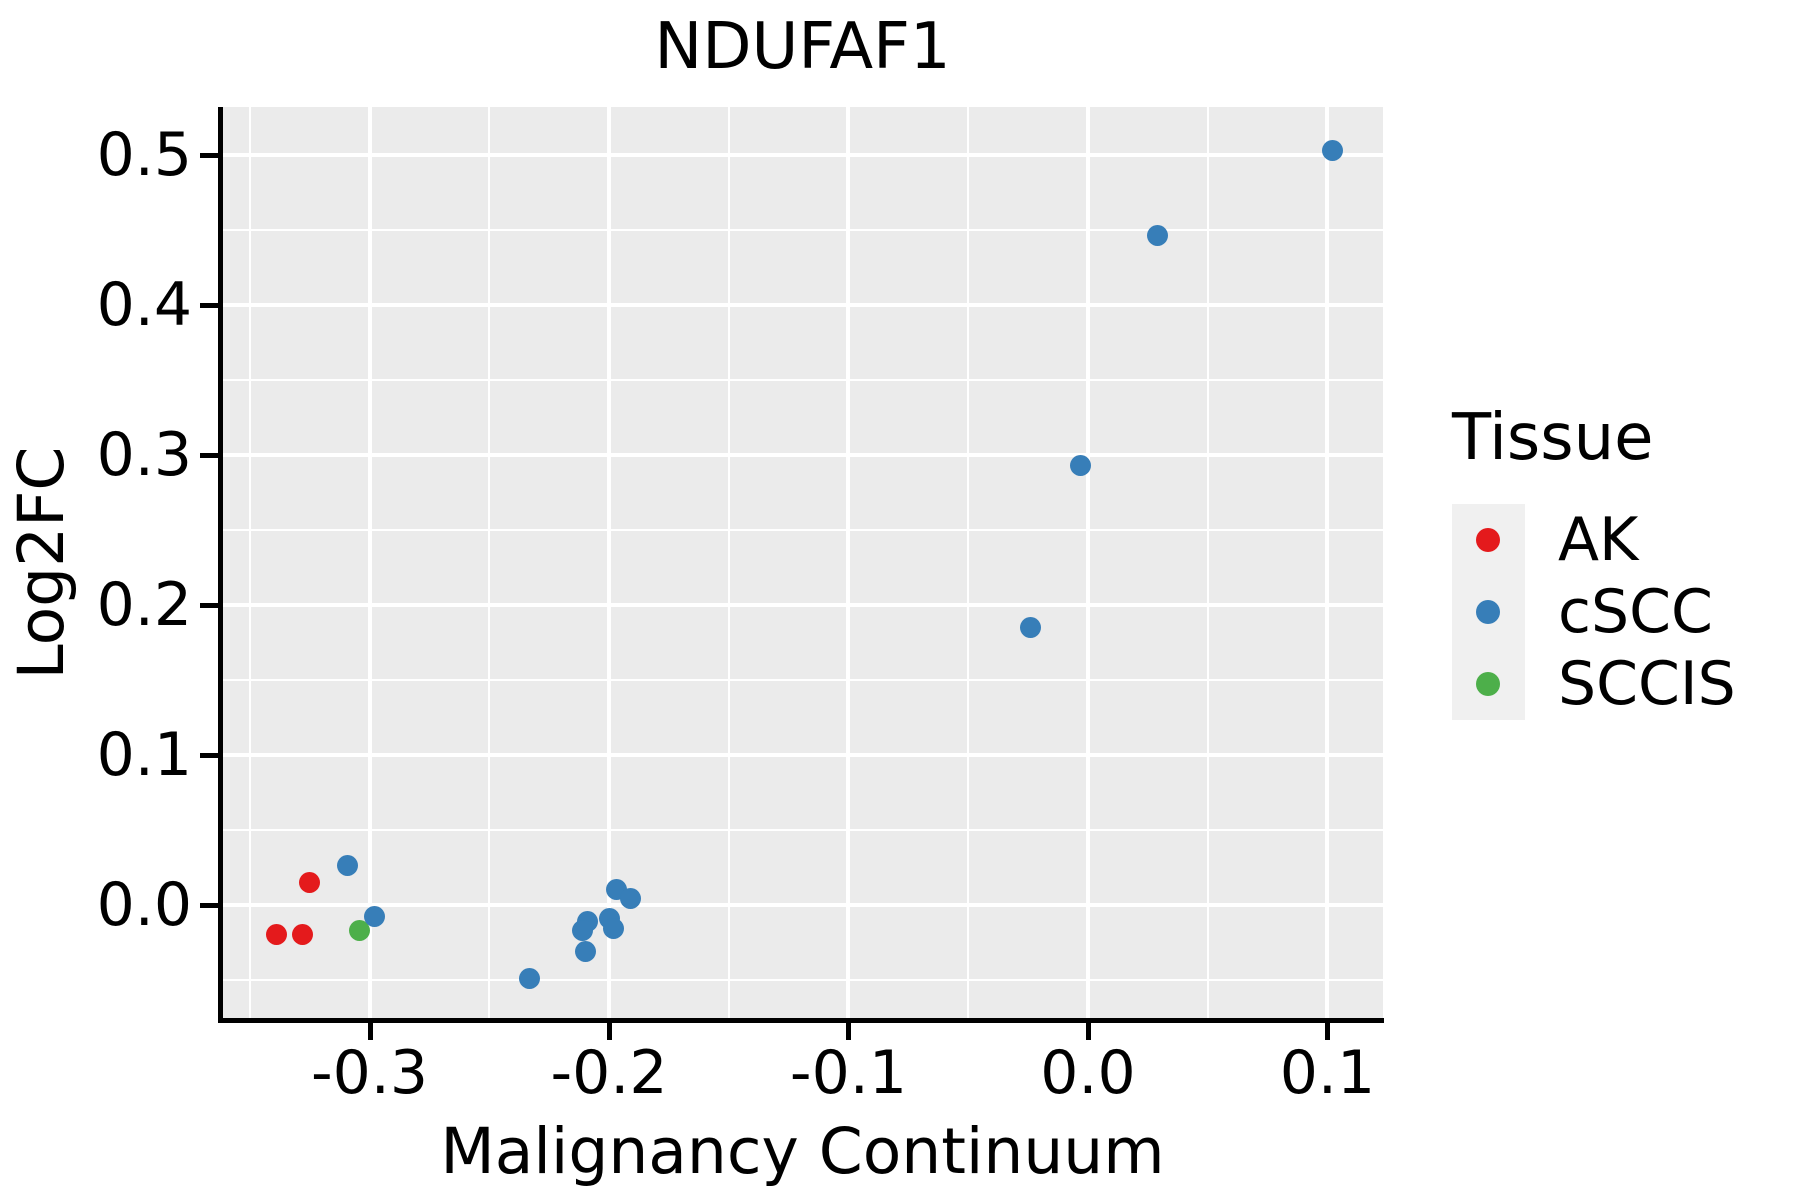 This screenshot has width=1800, height=1200. Describe the element at coordinates (848, 1073) in the screenshot. I see `x-tick-label: -0.1` at that location.